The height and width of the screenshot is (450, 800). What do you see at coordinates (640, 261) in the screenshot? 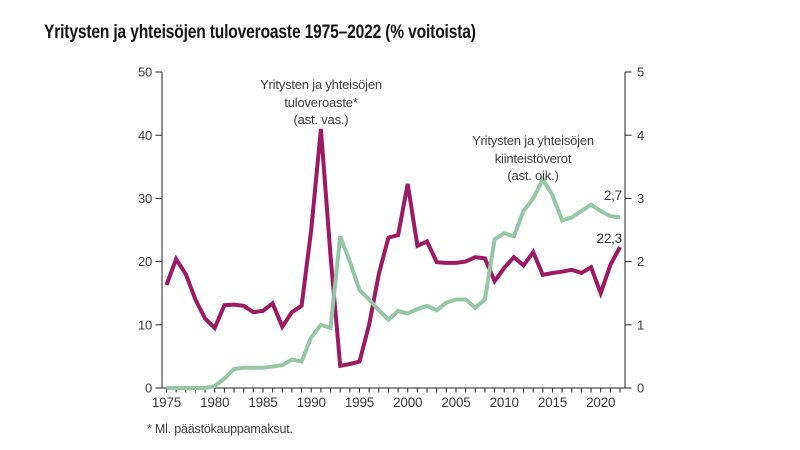
I see `right-axis-tick-label: 2` at bounding box center [640, 261].